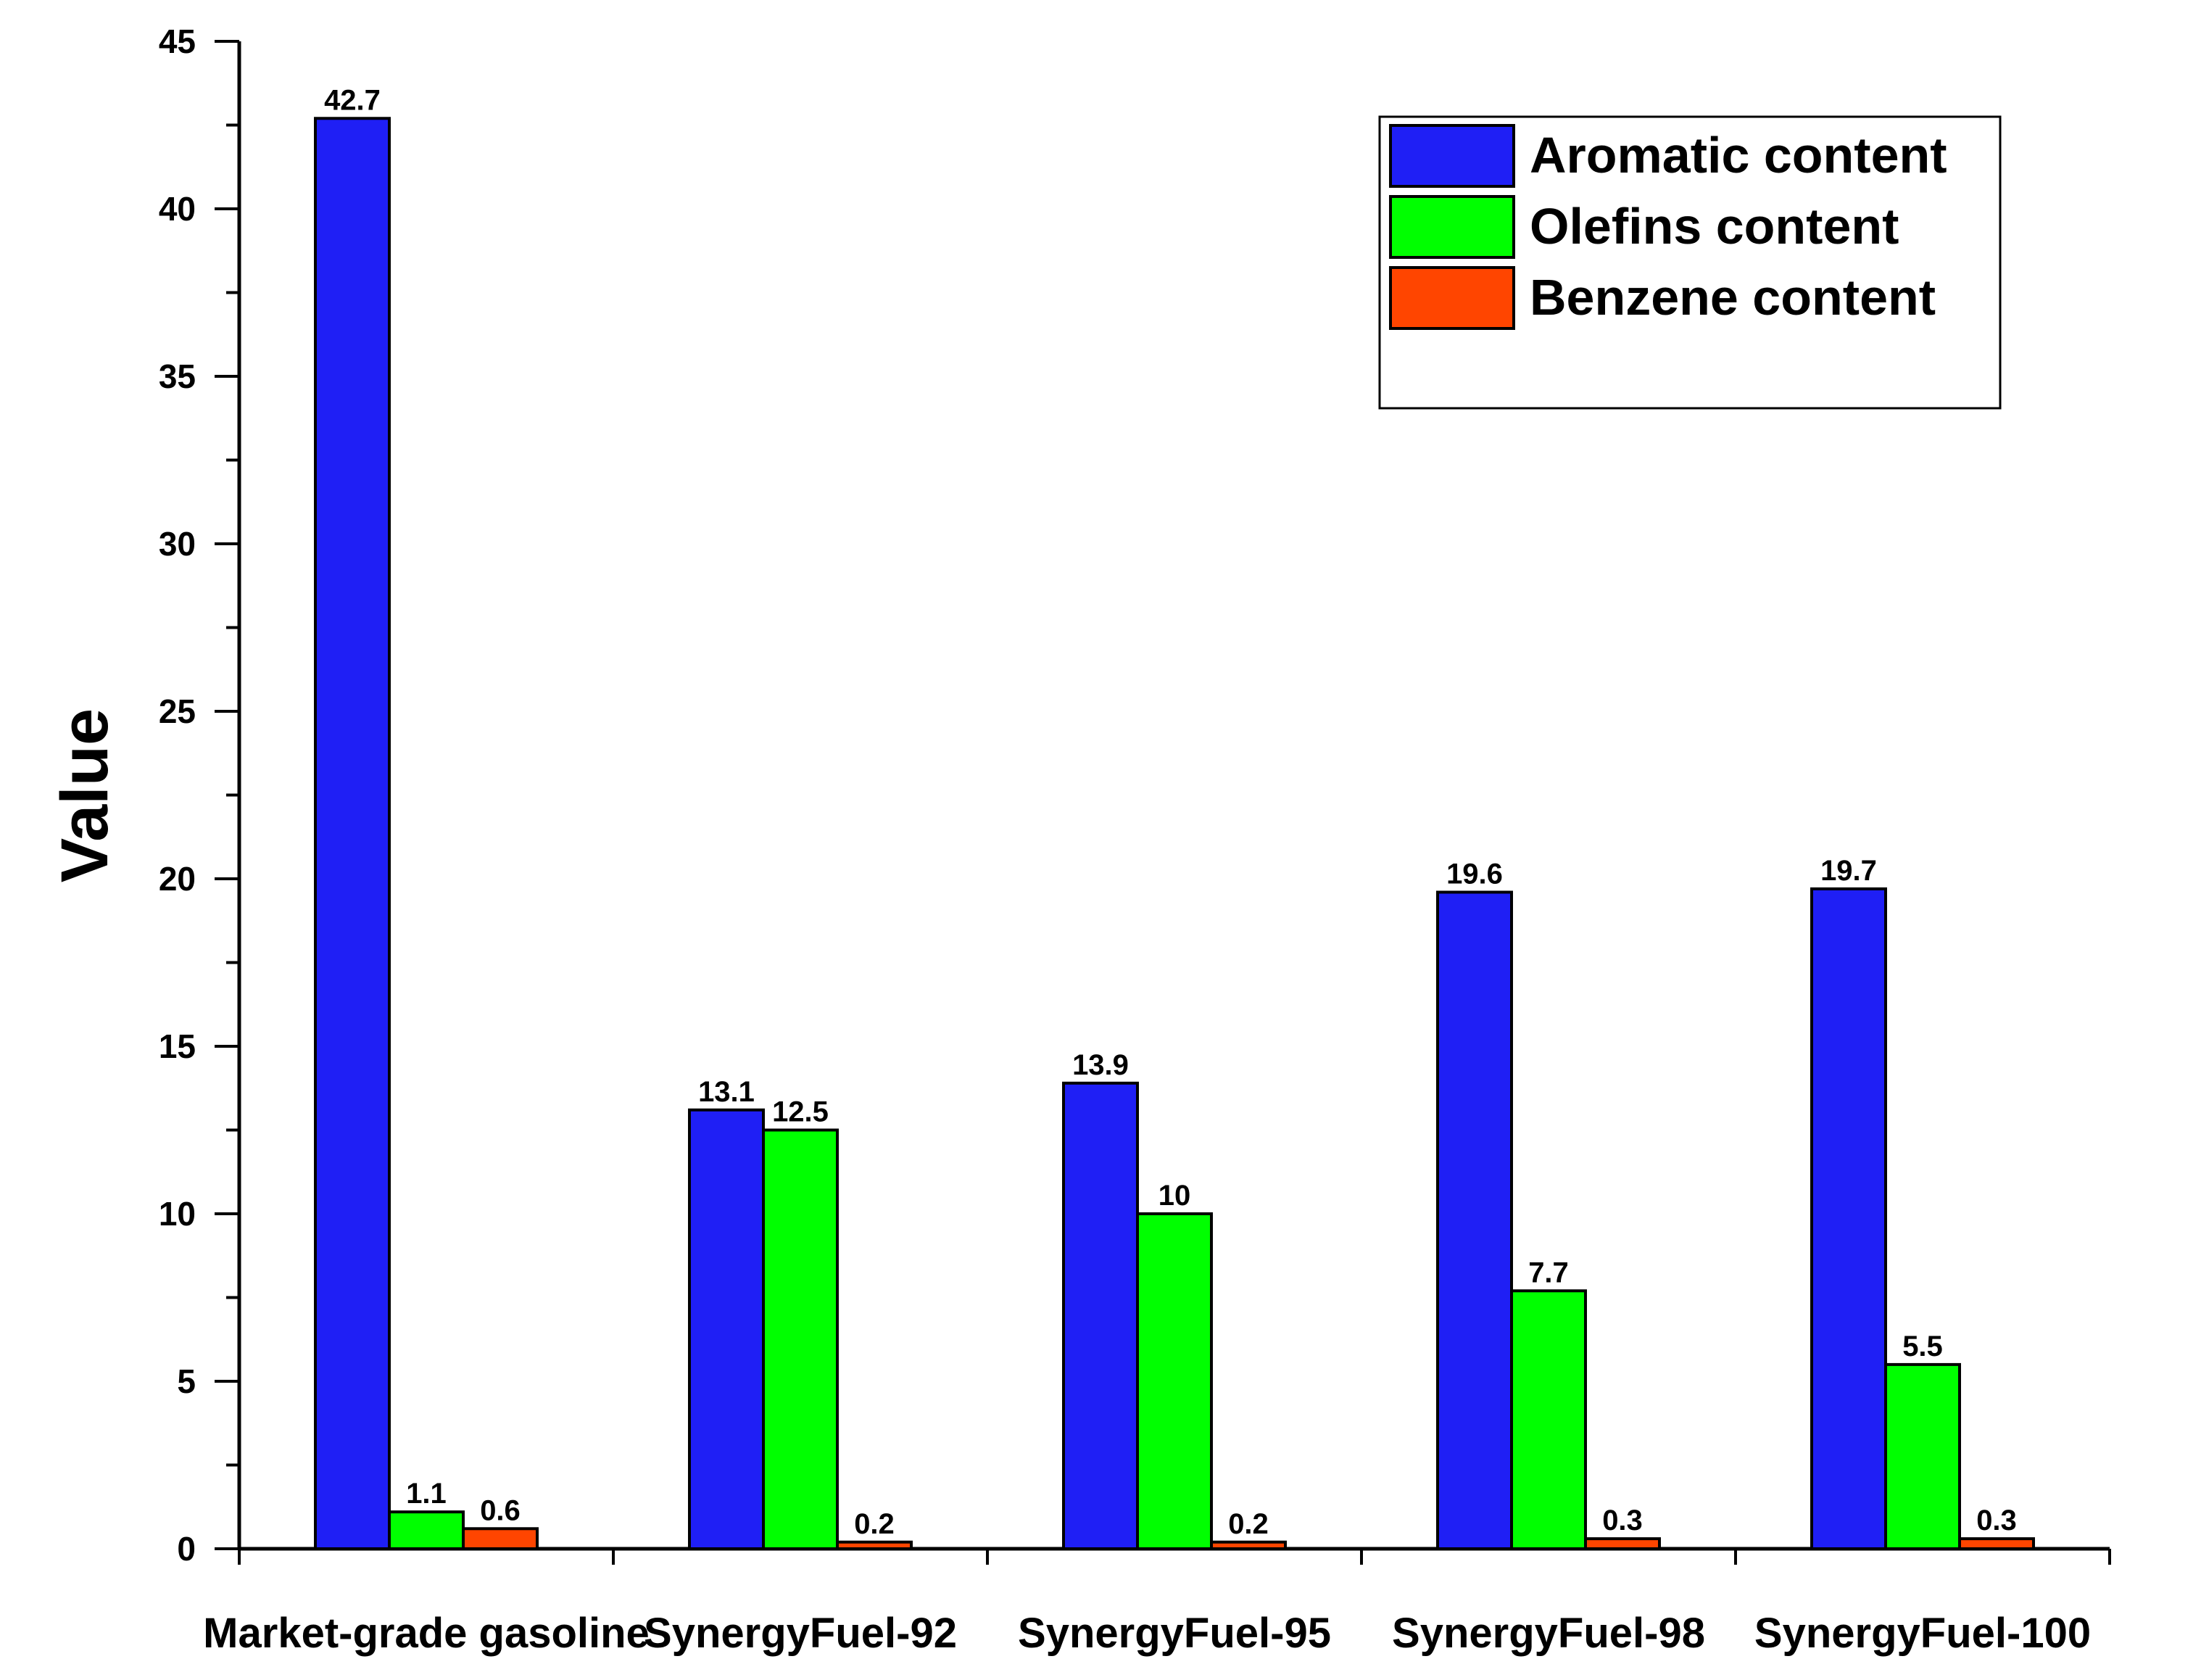  I want to click on data-label: 5.5, so click(1922, 1346).